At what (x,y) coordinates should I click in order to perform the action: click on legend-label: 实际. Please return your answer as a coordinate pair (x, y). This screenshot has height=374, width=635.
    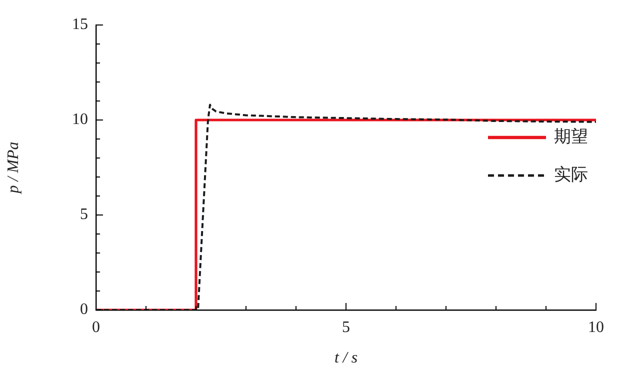
    Looking at the image, I should click on (571, 174).